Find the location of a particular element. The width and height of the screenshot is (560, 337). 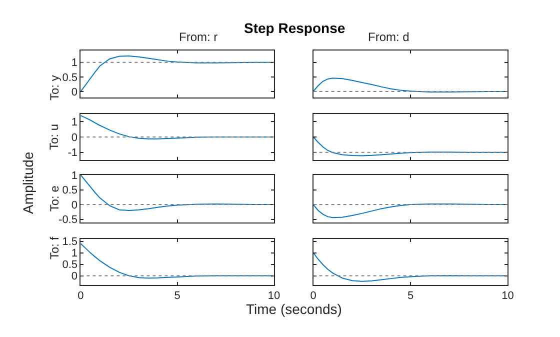

y-axis-title: To: e is located at coordinates (54, 198).